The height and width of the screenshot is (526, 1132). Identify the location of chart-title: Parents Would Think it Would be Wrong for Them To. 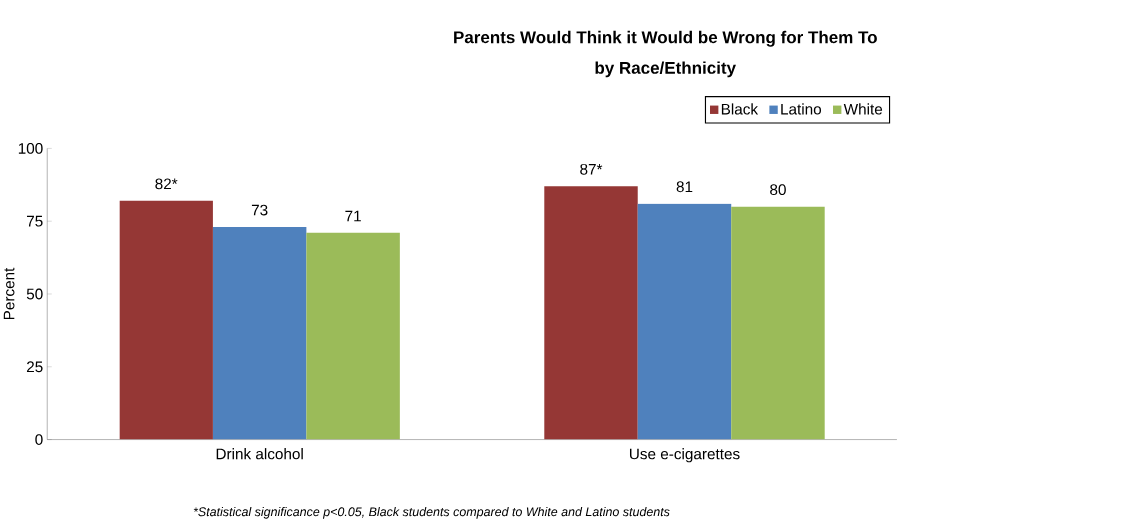
(665, 38).